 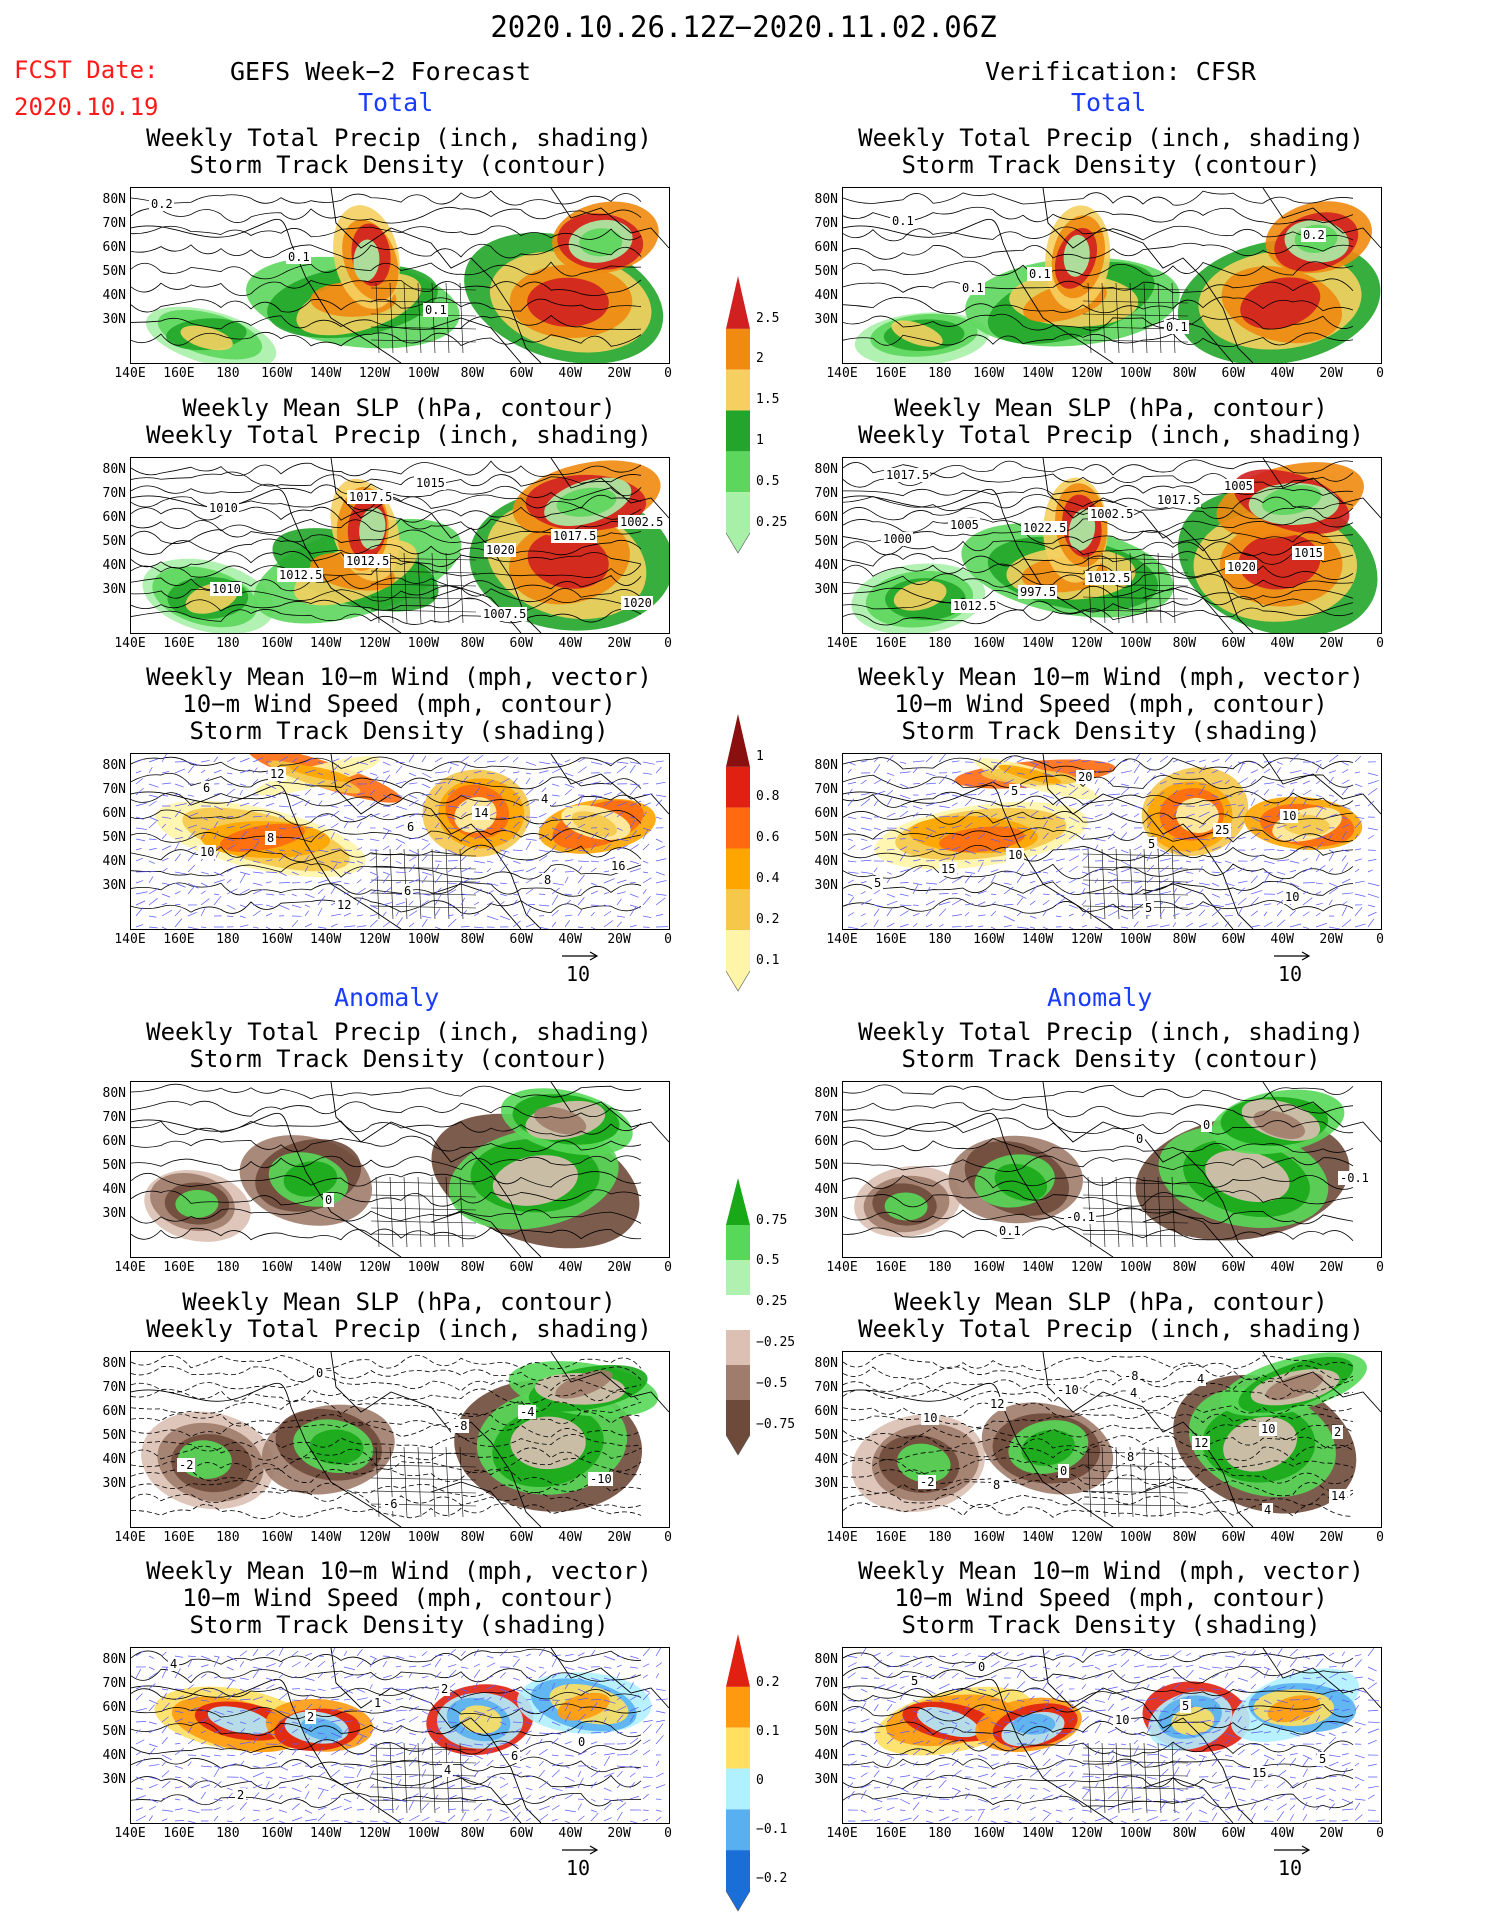 What do you see at coordinates (1238, 486) in the screenshot?
I see `contour-label: 1005` at bounding box center [1238, 486].